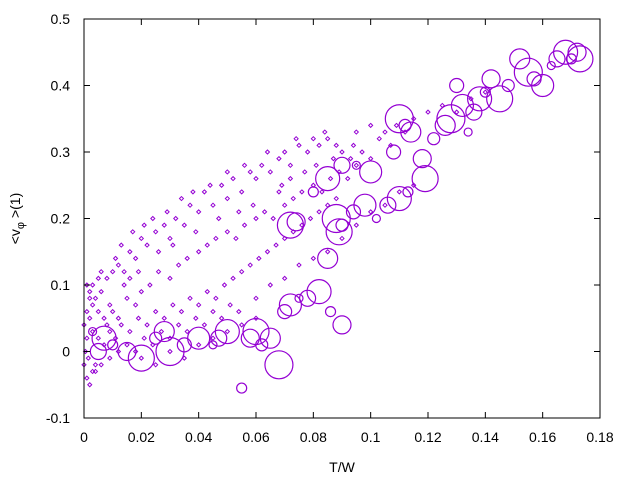 This screenshot has height=480, width=640. What do you see at coordinates (485, 437) in the screenshot?
I see `x-tick-label: 0.14` at bounding box center [485, 437].